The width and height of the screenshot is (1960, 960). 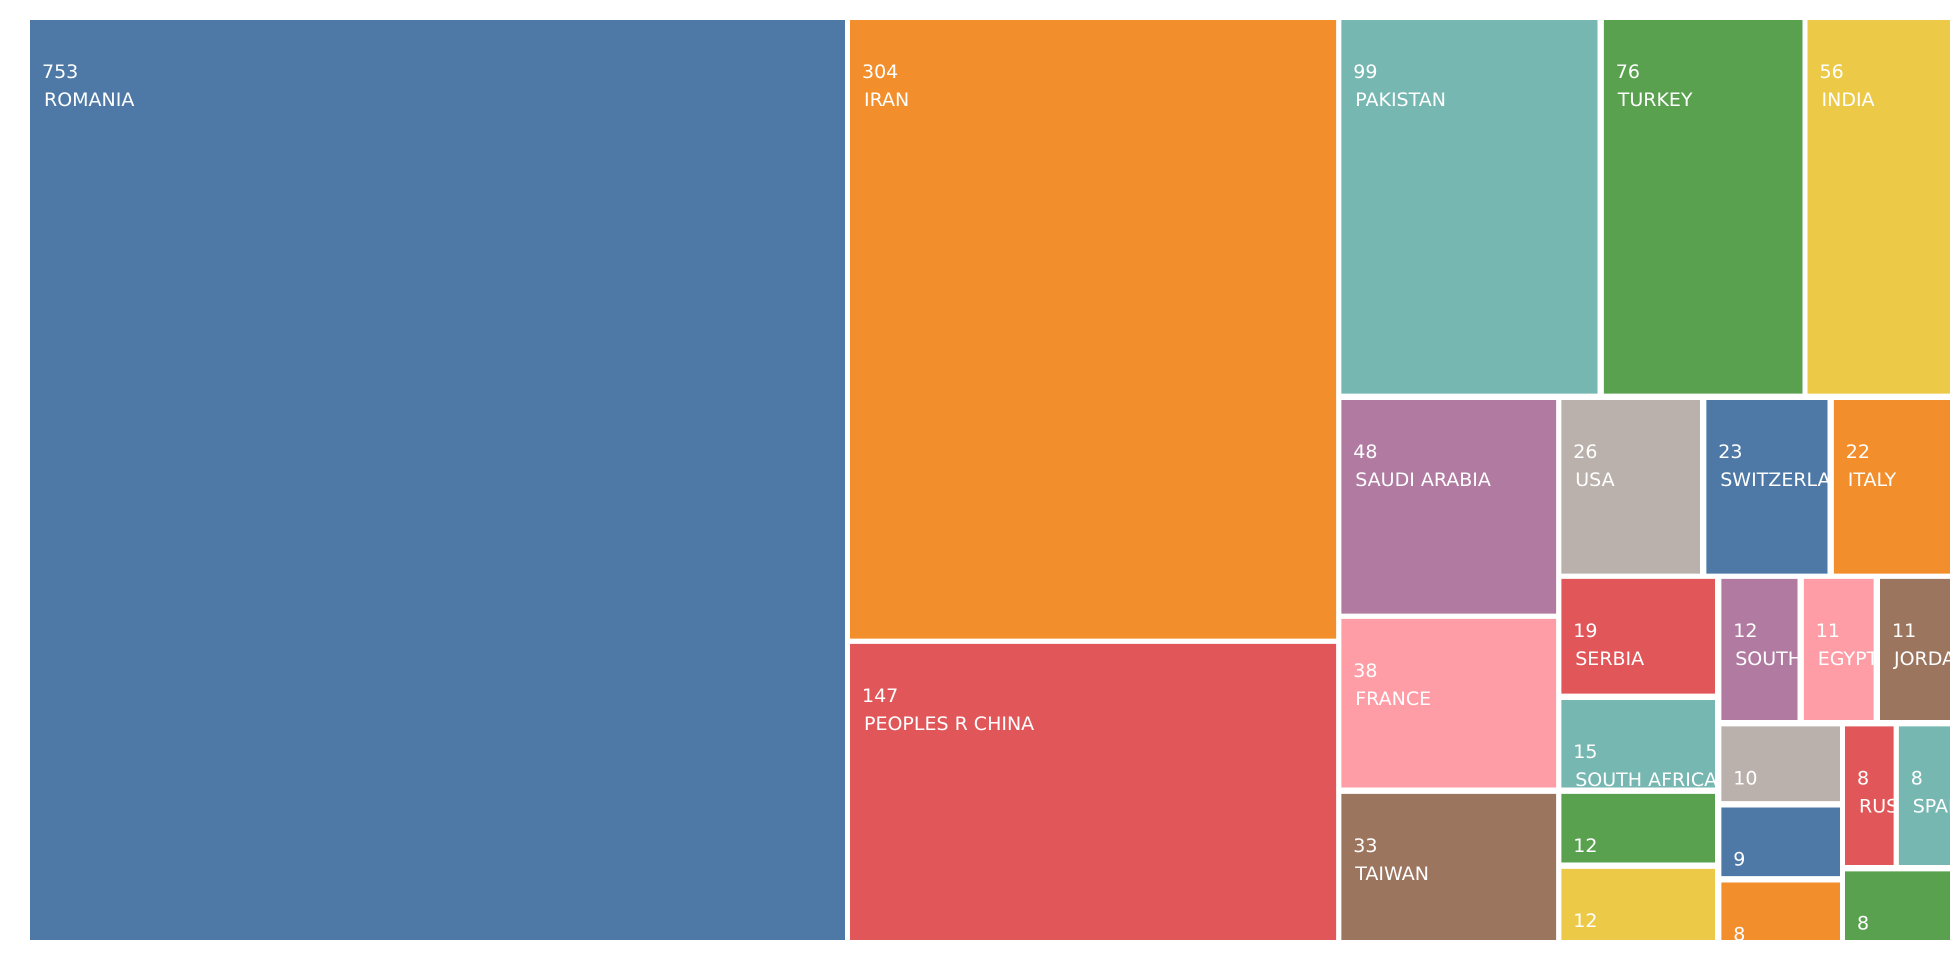 What do you see at coordinates (1872, 480) in the screenshot?
I see `tile-label: ITALY` at bounding box center [1872, 480].